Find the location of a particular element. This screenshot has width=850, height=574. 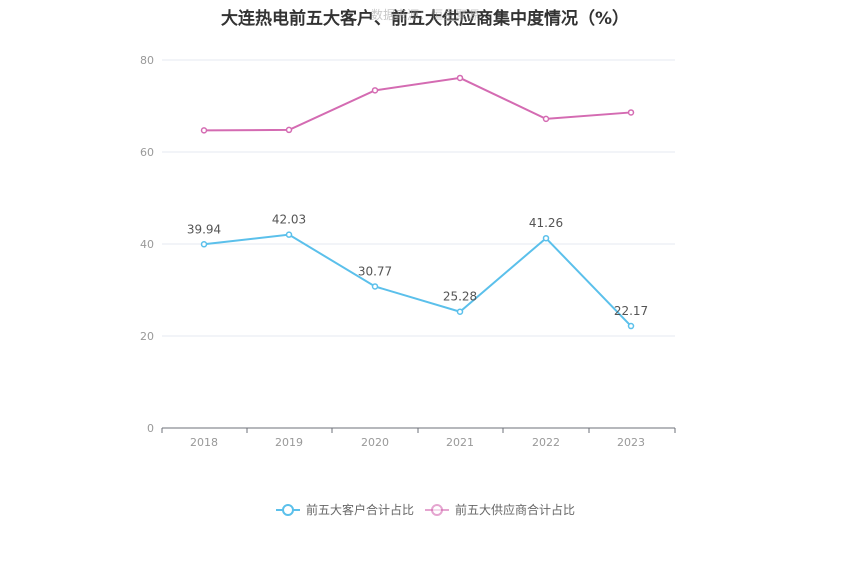

x-tick-label: 2022 is located at coordinates (546, 442).